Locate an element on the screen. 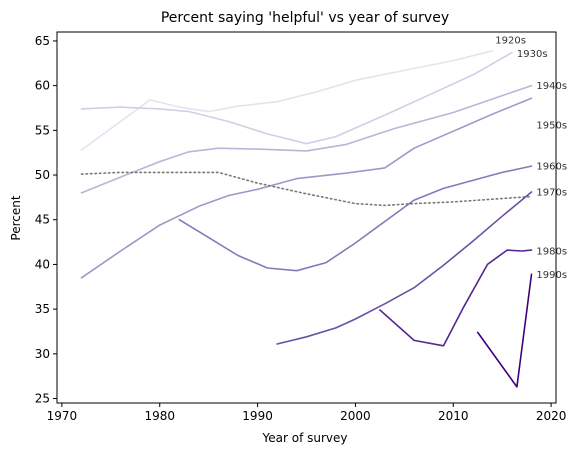  x-axis-label: Year of survey is located at coordinates (305, 438).